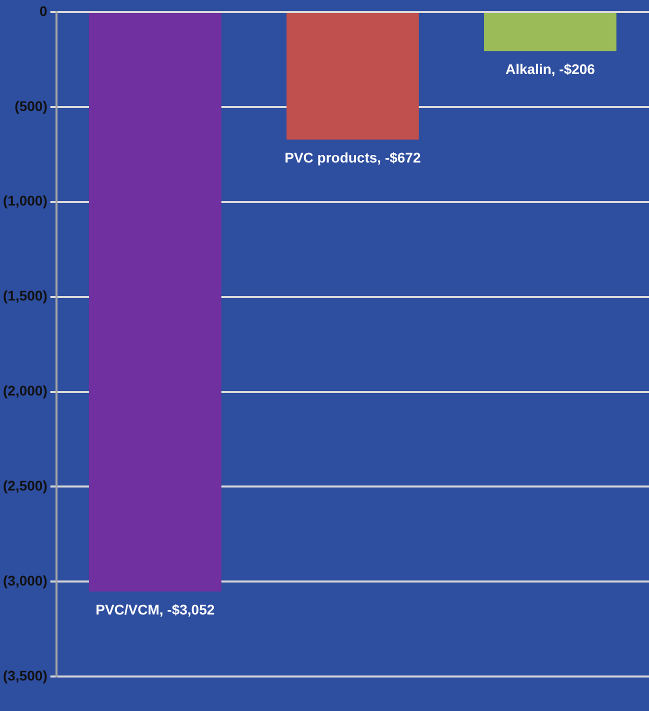  I want to click on y-tick-label: (2,000), so click(25, 390).